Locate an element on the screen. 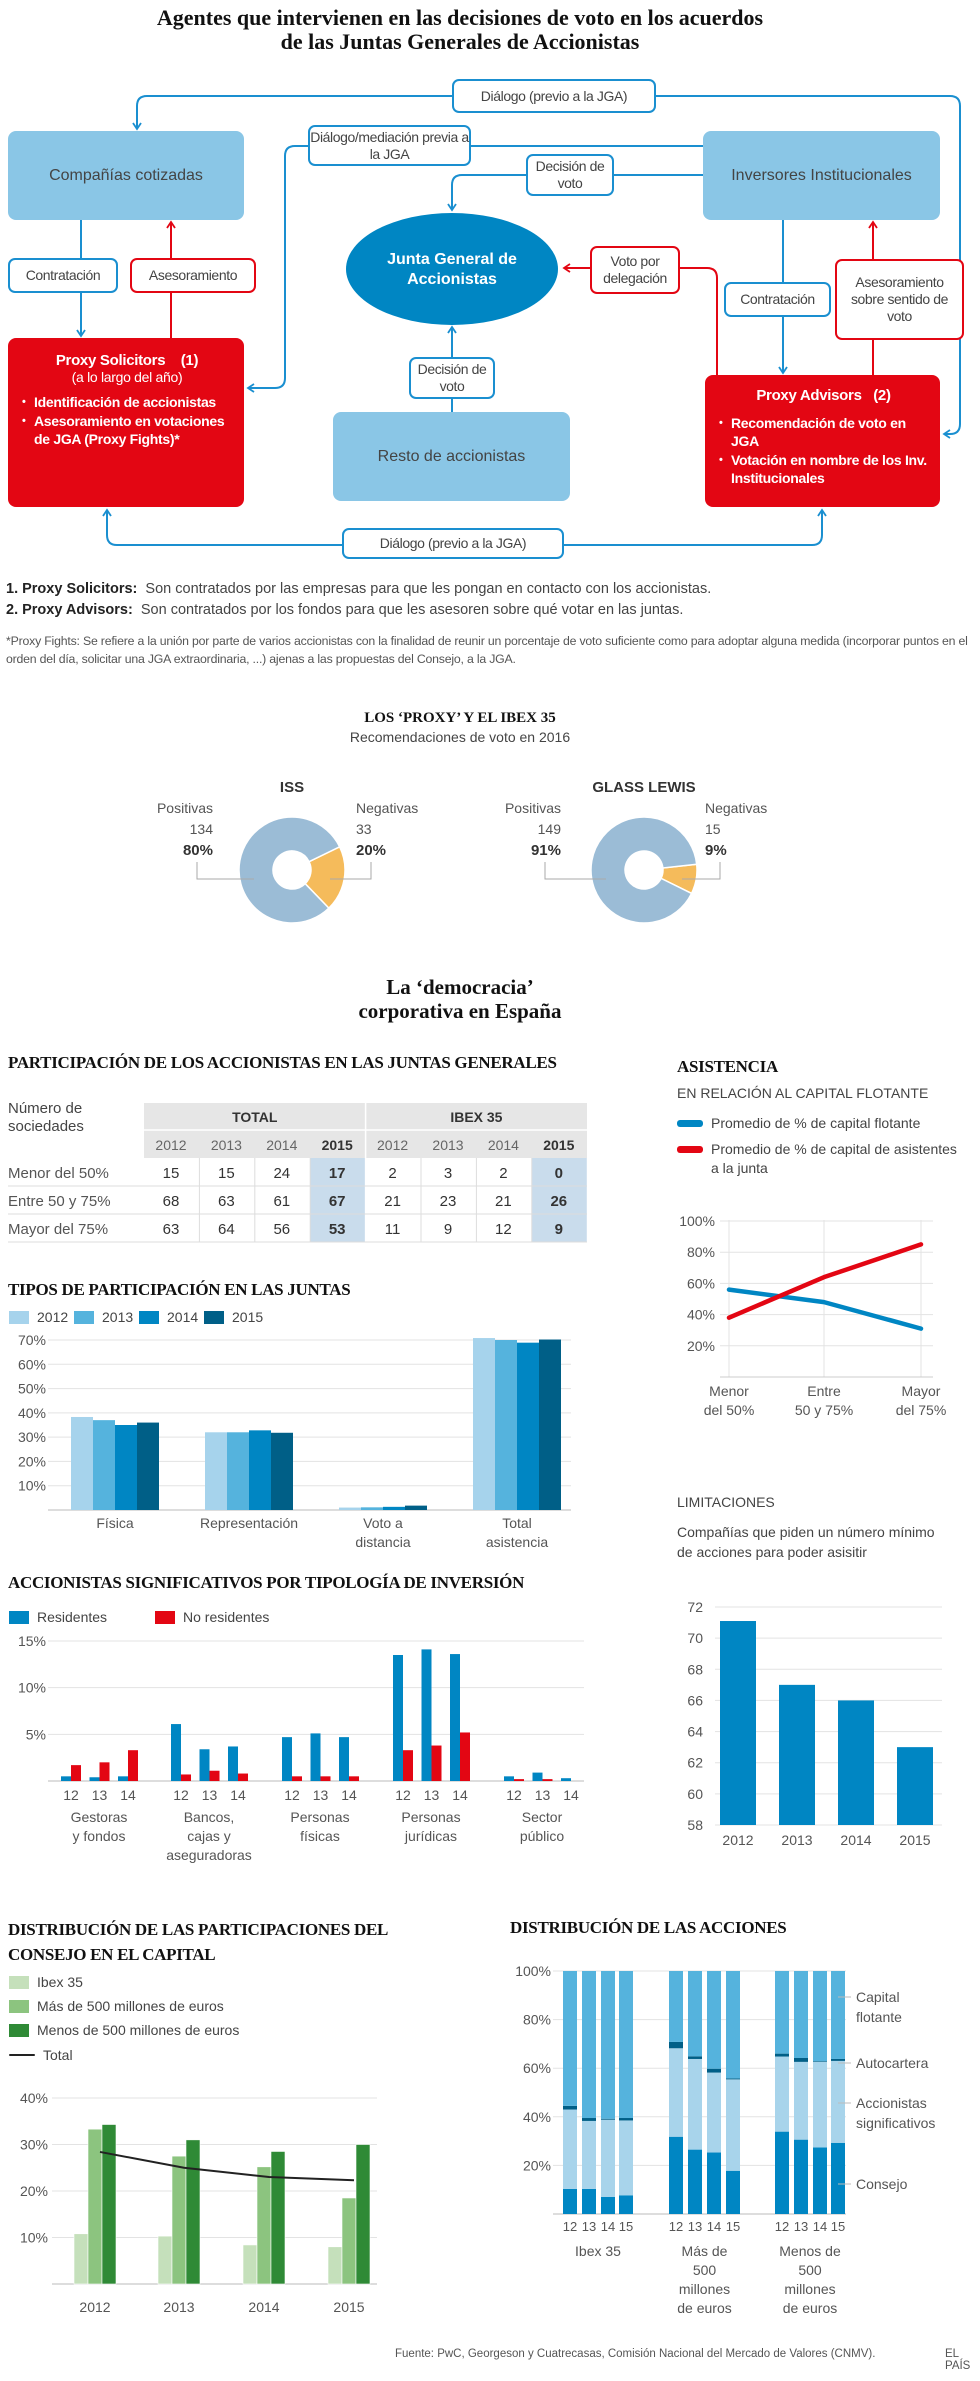  note-1-label: 1. Proxy Solicitors: is located at coordinates (72, 589).